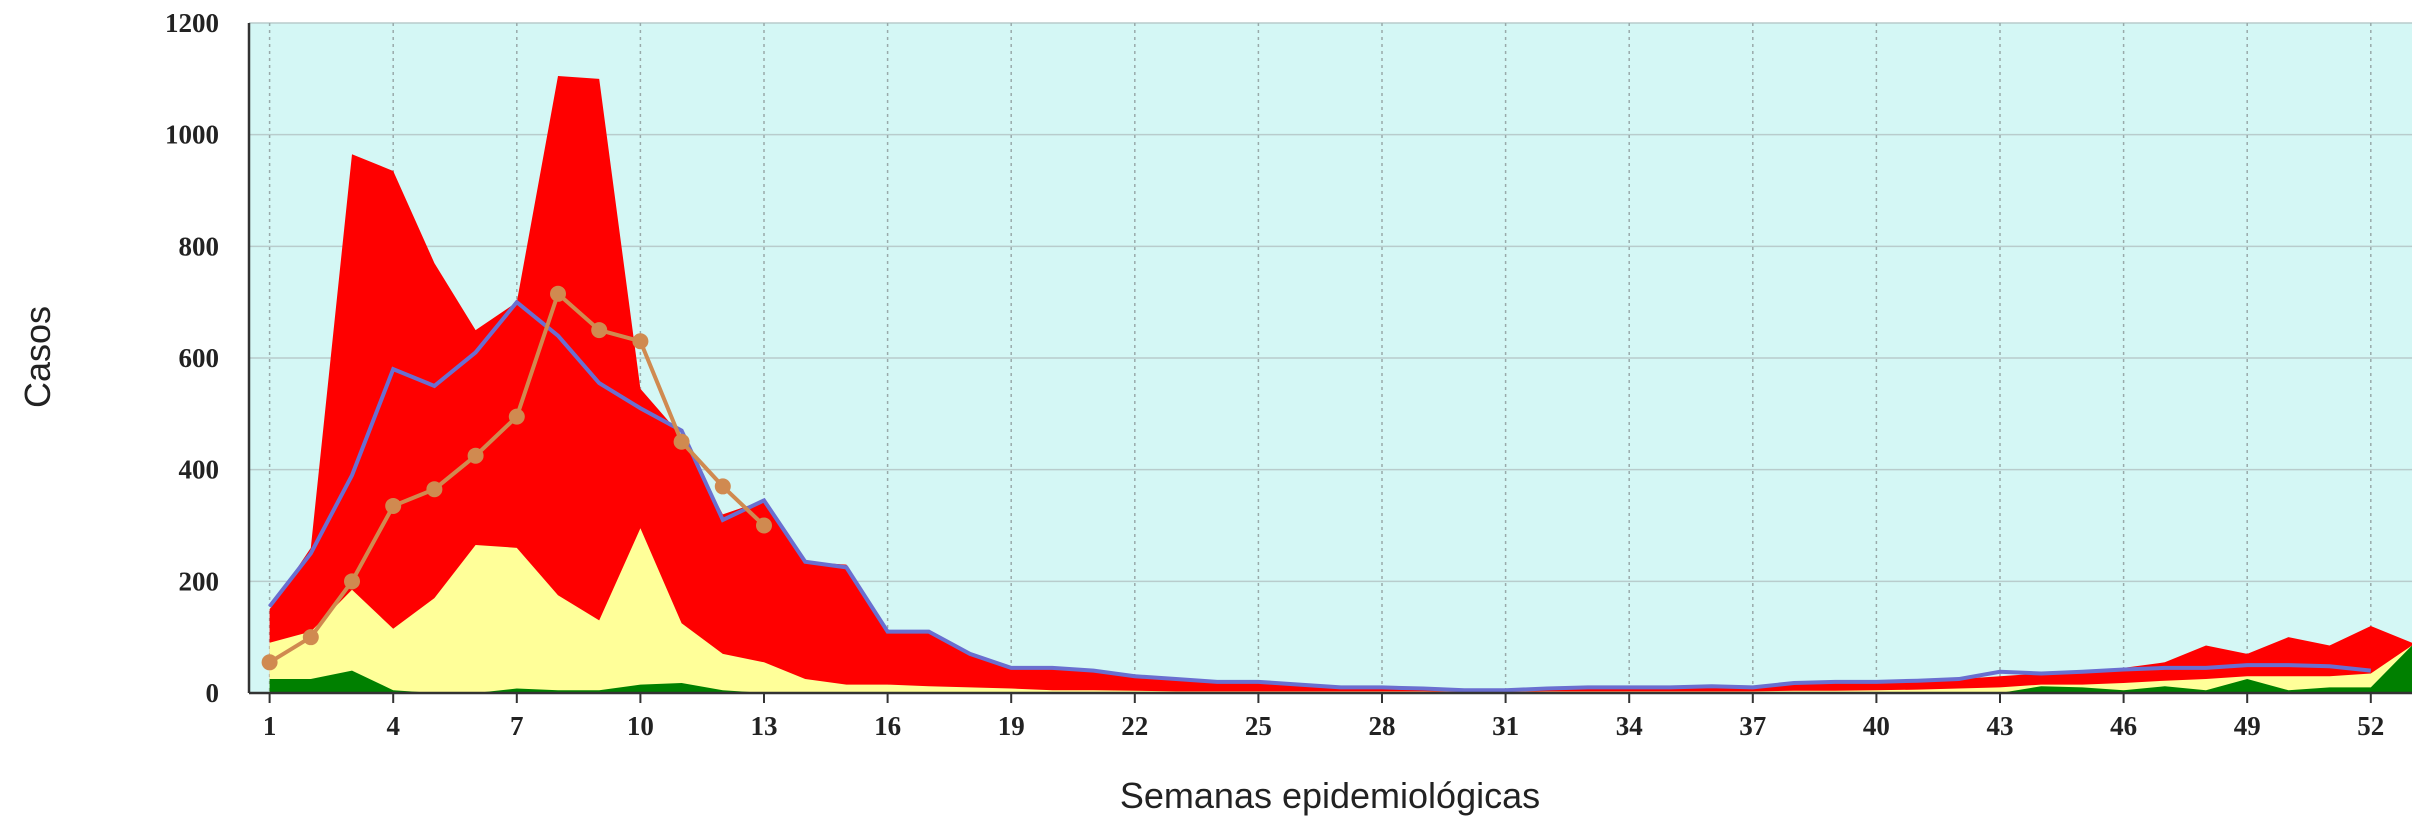 Image resolution: width=2436 pixels, height=818 pixels. I want to click on x-tick-label: 40, so click(1876, 726).